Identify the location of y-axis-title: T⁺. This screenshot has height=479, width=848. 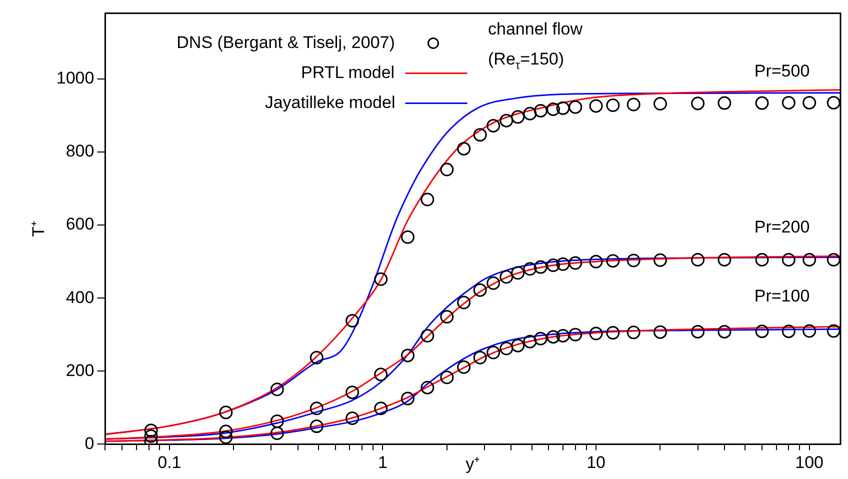
(38, 228).